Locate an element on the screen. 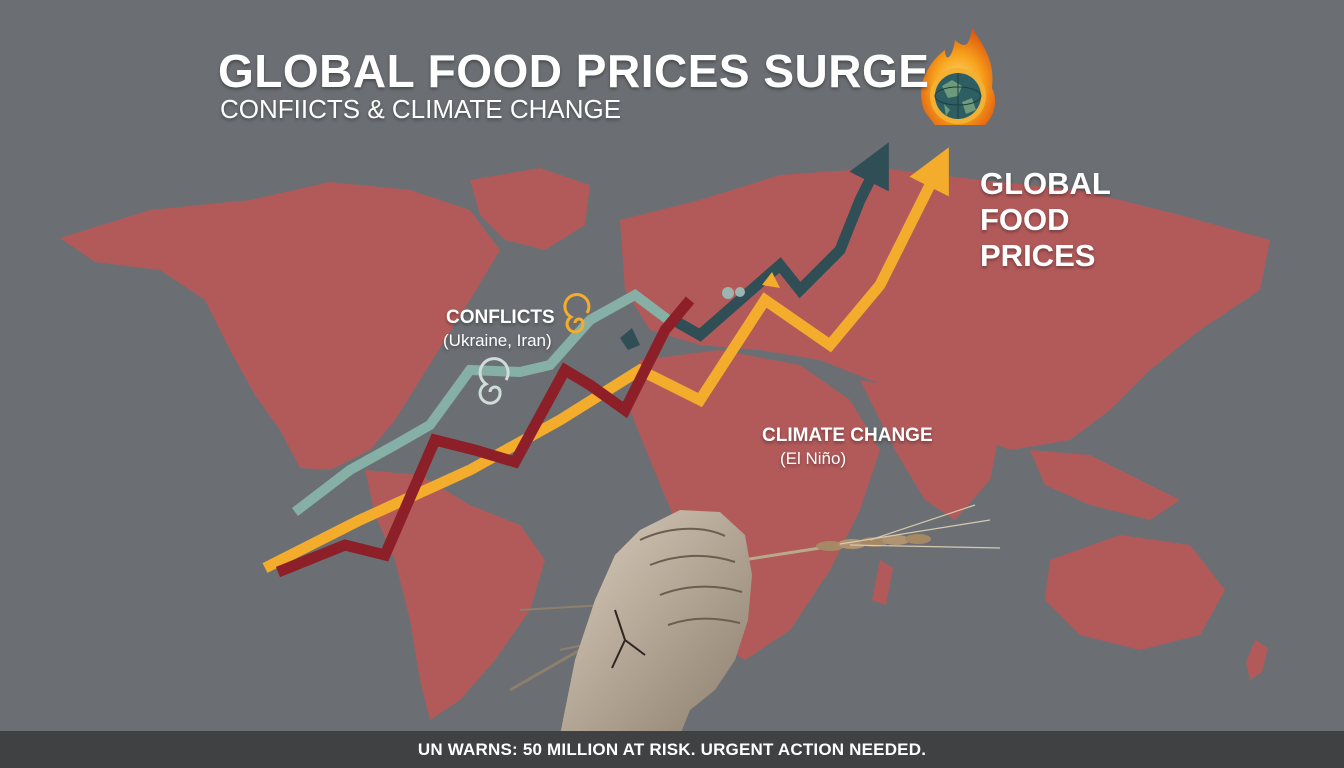  teal-trend-arrow is located at coordinates (778, 242).